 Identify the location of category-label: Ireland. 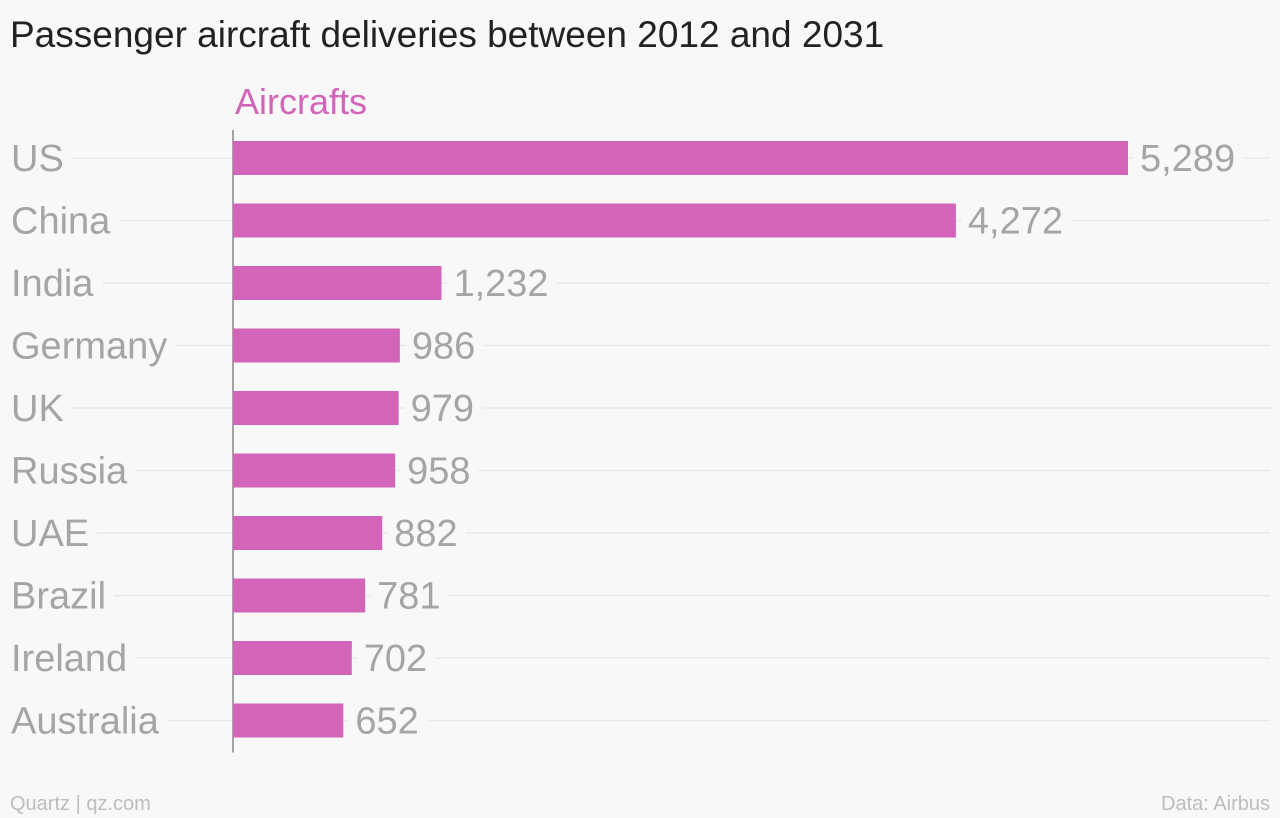
(69, 659).